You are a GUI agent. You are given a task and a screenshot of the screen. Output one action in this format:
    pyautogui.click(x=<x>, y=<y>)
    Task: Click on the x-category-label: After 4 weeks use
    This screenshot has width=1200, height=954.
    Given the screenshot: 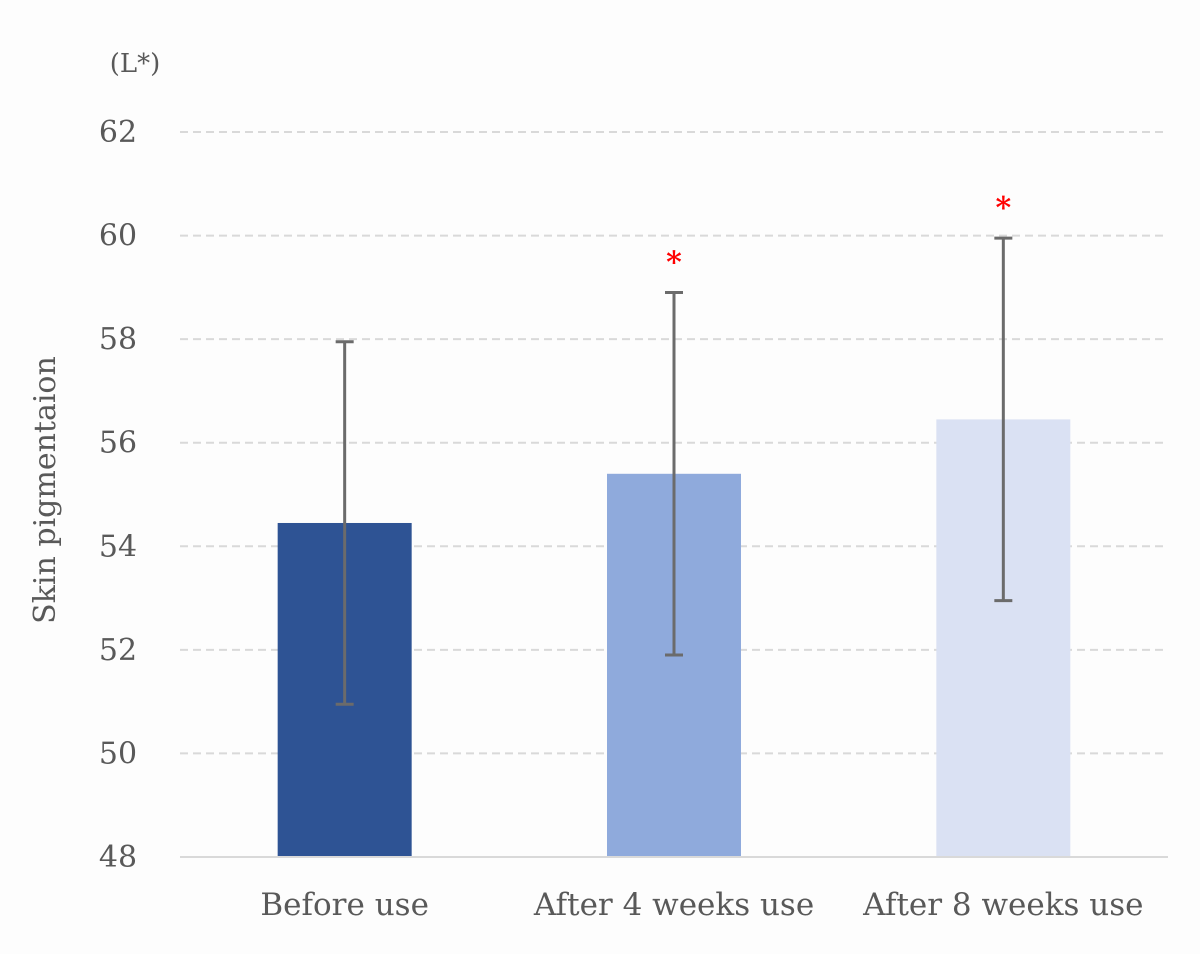 What is the action you would take?
    pyautogui.click(x=673, y=905)
    